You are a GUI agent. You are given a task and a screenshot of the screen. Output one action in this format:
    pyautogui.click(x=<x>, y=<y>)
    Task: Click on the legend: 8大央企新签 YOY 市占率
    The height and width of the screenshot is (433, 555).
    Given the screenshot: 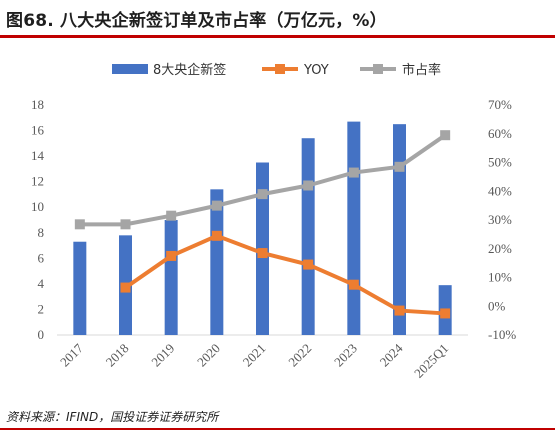 What is the action you would take?
    pyautogui.click(x=276, y=70)
    